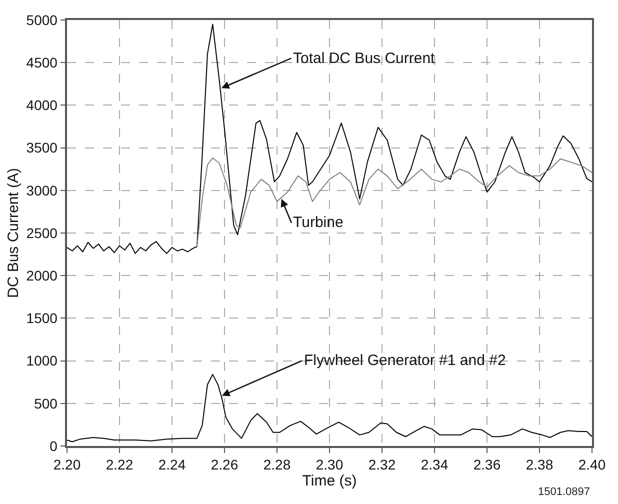  What do you see at coordinates (42, 276) in the screenshot?
I see `y-tick-label: 2000` at bounding box center [42, 276].